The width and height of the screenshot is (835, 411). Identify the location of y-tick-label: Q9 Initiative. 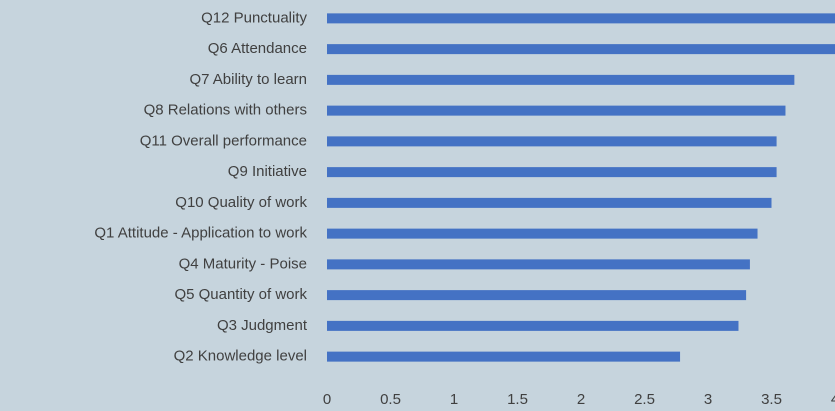
(267, 171).